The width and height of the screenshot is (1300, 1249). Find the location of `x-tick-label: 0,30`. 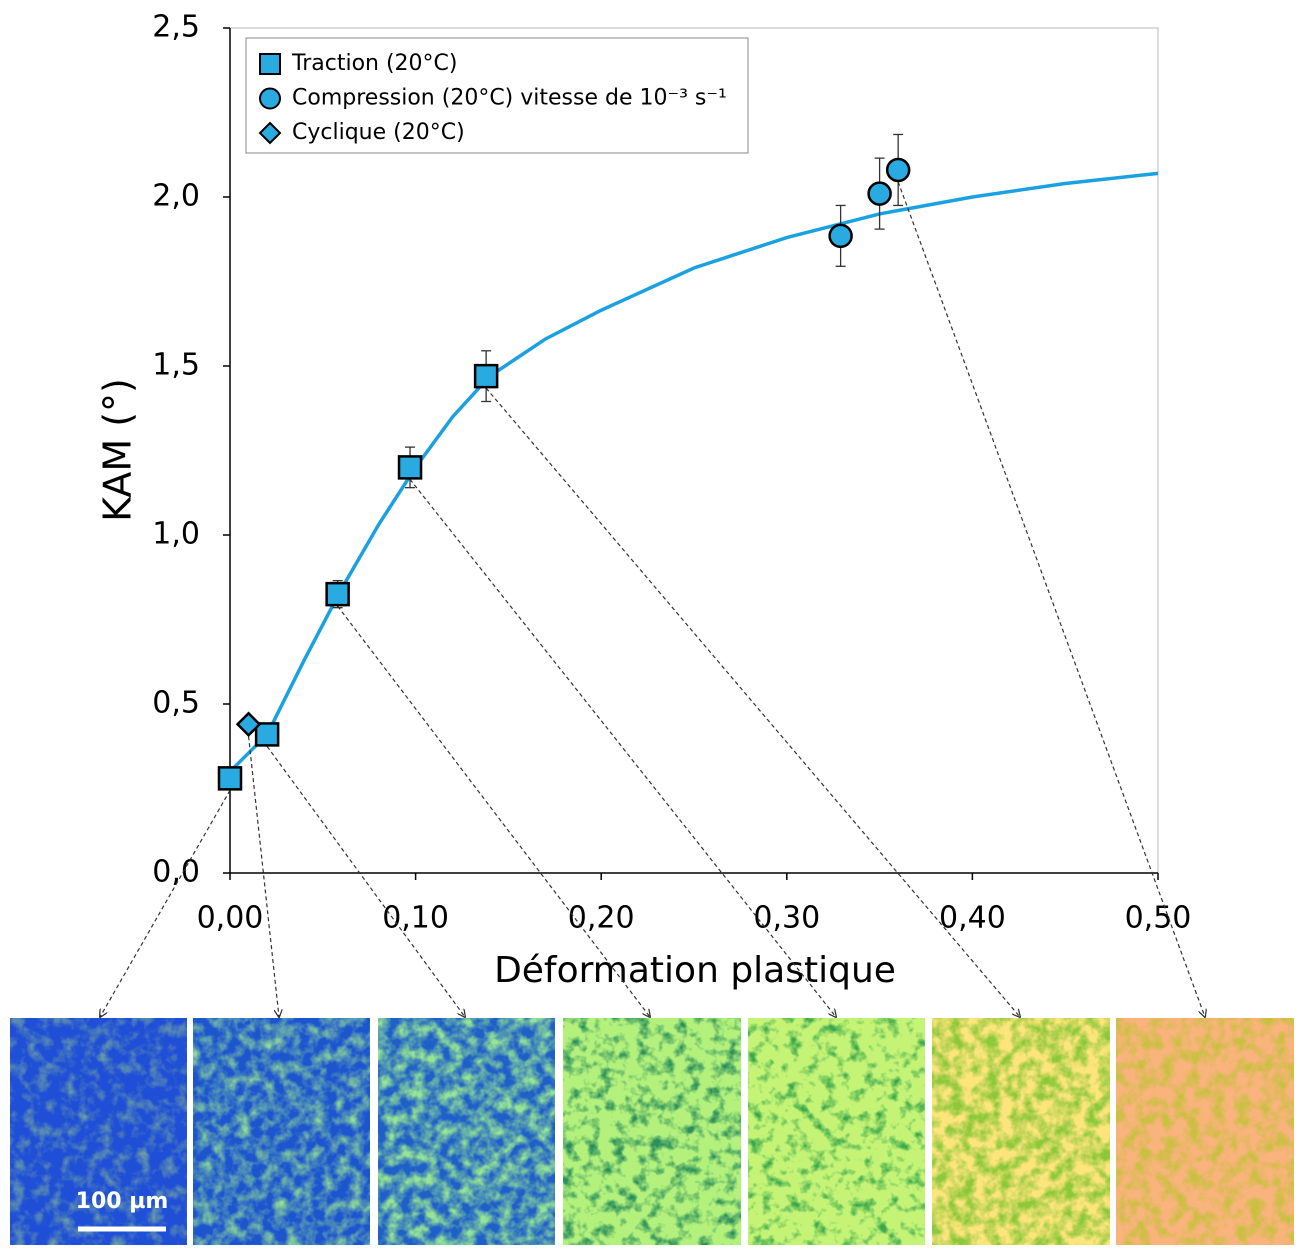

x-tick-label: 0,30 is located at coordinates (786, 918).